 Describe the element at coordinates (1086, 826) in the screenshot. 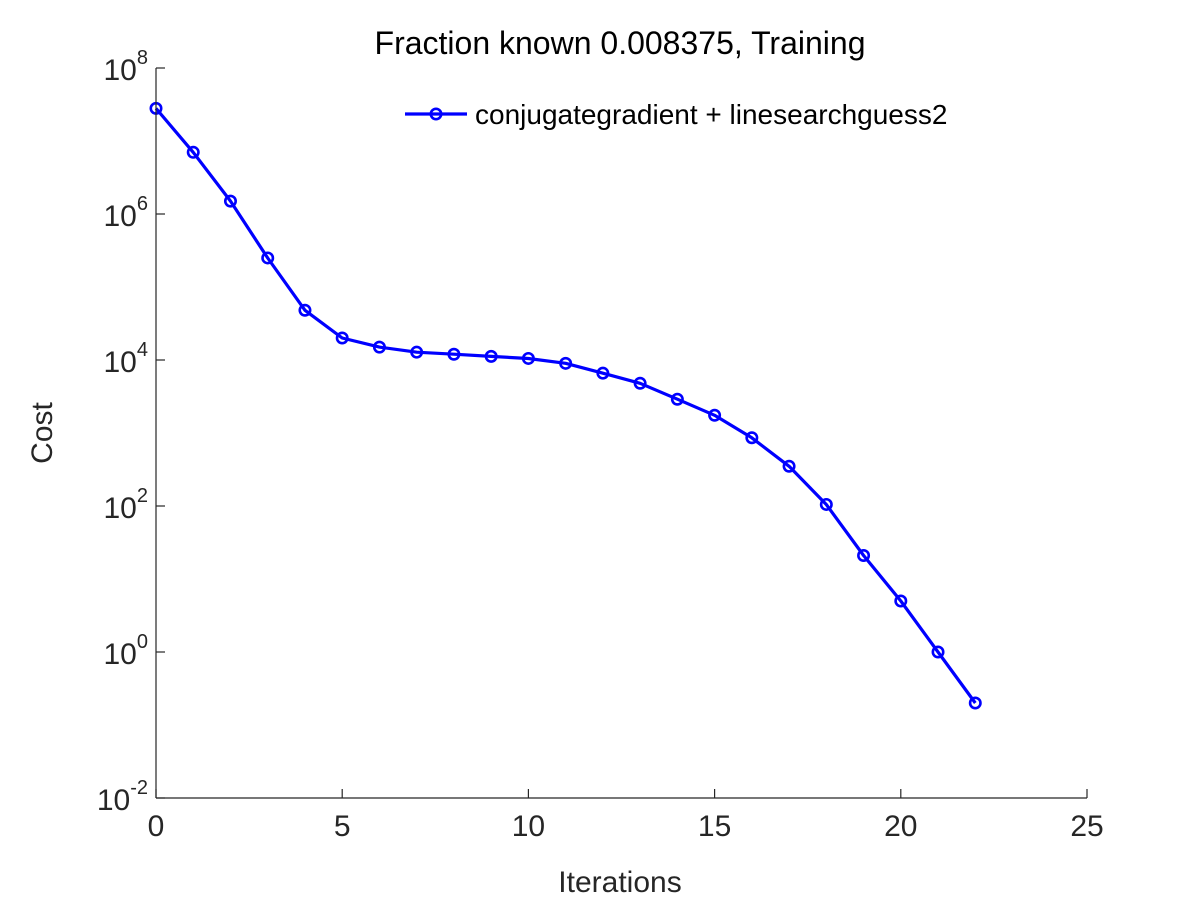

I see `x-tick-label: 25` at that location.